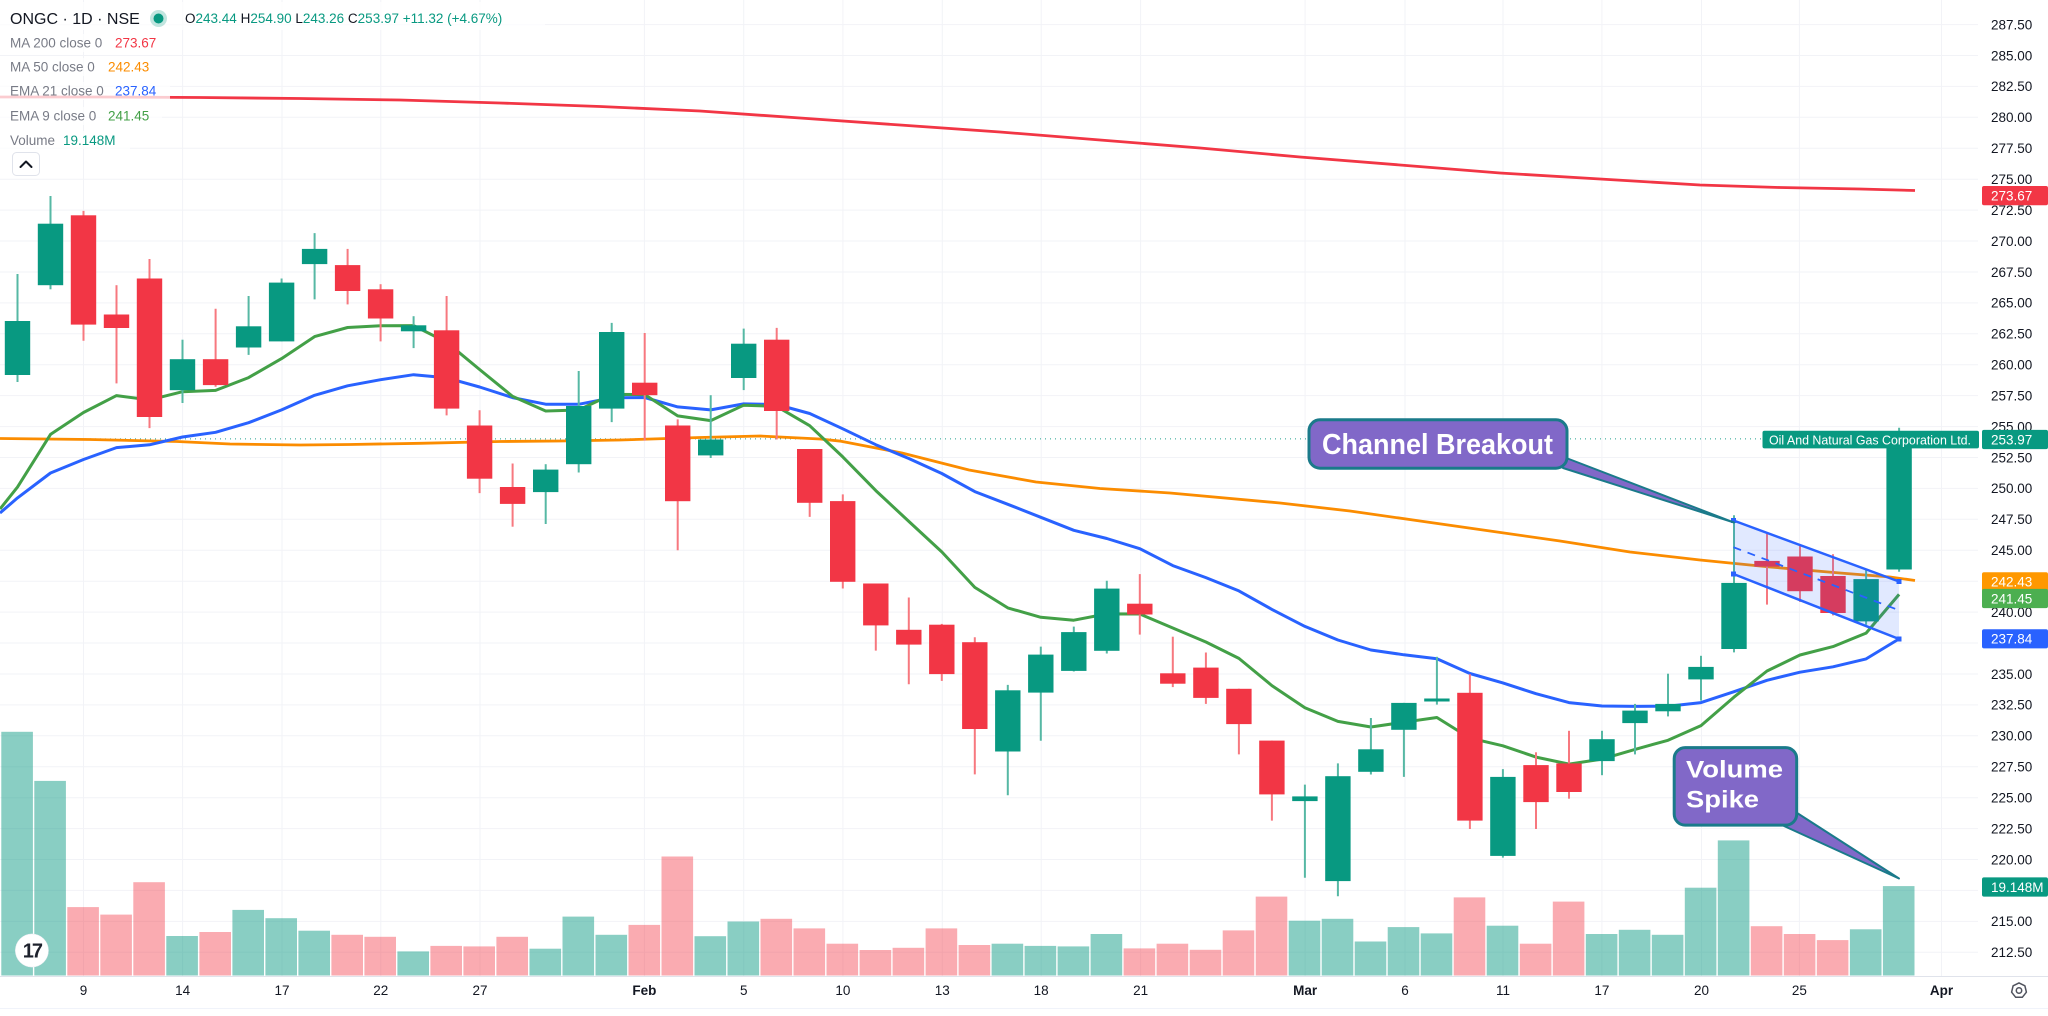 The image size is (2048, 1016). Describe the element at coordinates (2011, 24) in the screenshot. I see `svg-text: 287.50` at that location.